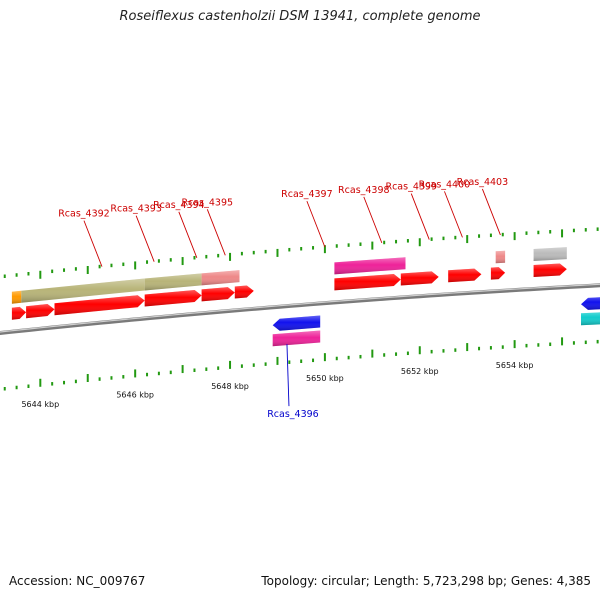 Image resolution: width=600 pixels, height=600 pixels. I want to click on scale-label: 5650 kbp, so click(325, 378).